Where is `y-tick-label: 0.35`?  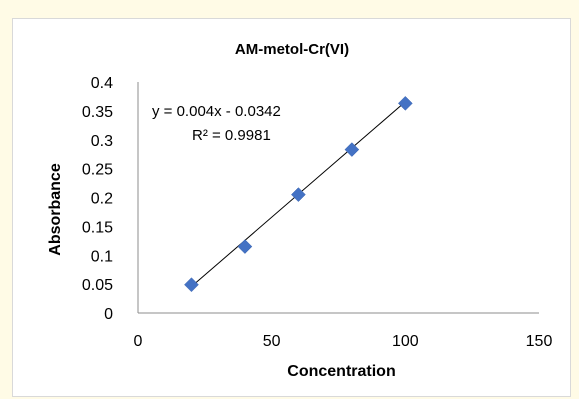 y-tick-label: 0.35 is located at coordinates (97, 112).